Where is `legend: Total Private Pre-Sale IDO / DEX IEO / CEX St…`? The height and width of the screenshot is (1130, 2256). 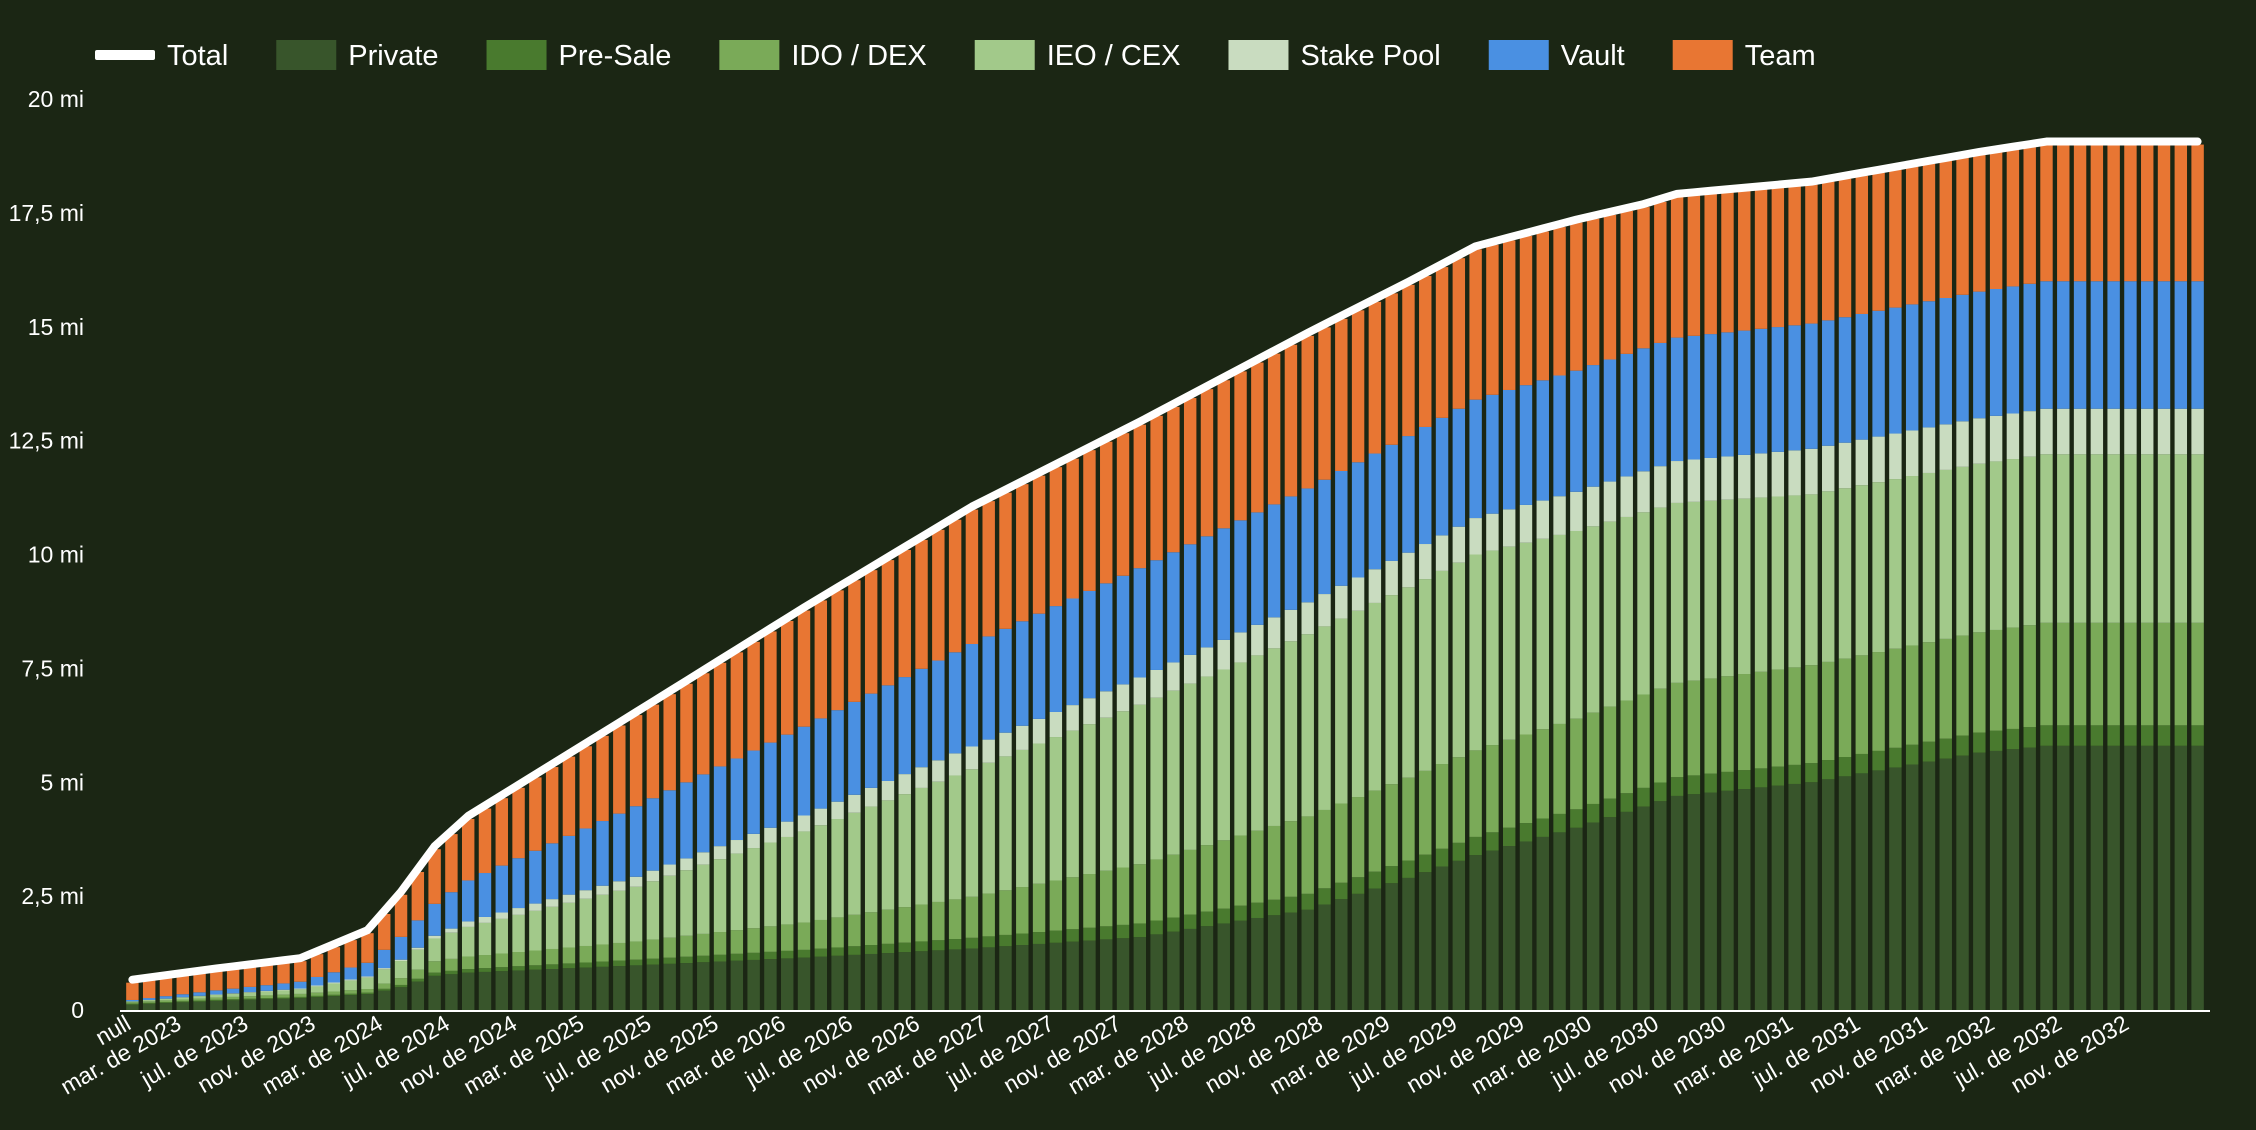
legend: Total Private Pre-Sale IDO / DEX IEO / CEX St… is located at coordinates (955, 56).